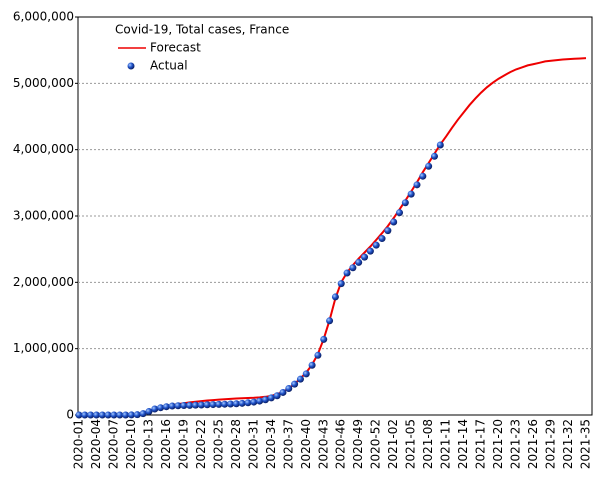 The height and width of the screenshot is (480, 605). What do you see at coordinates (516, 444) in the screenshot?
I see `x-tick-label: 2021-23` at bounding box center [516, 444].